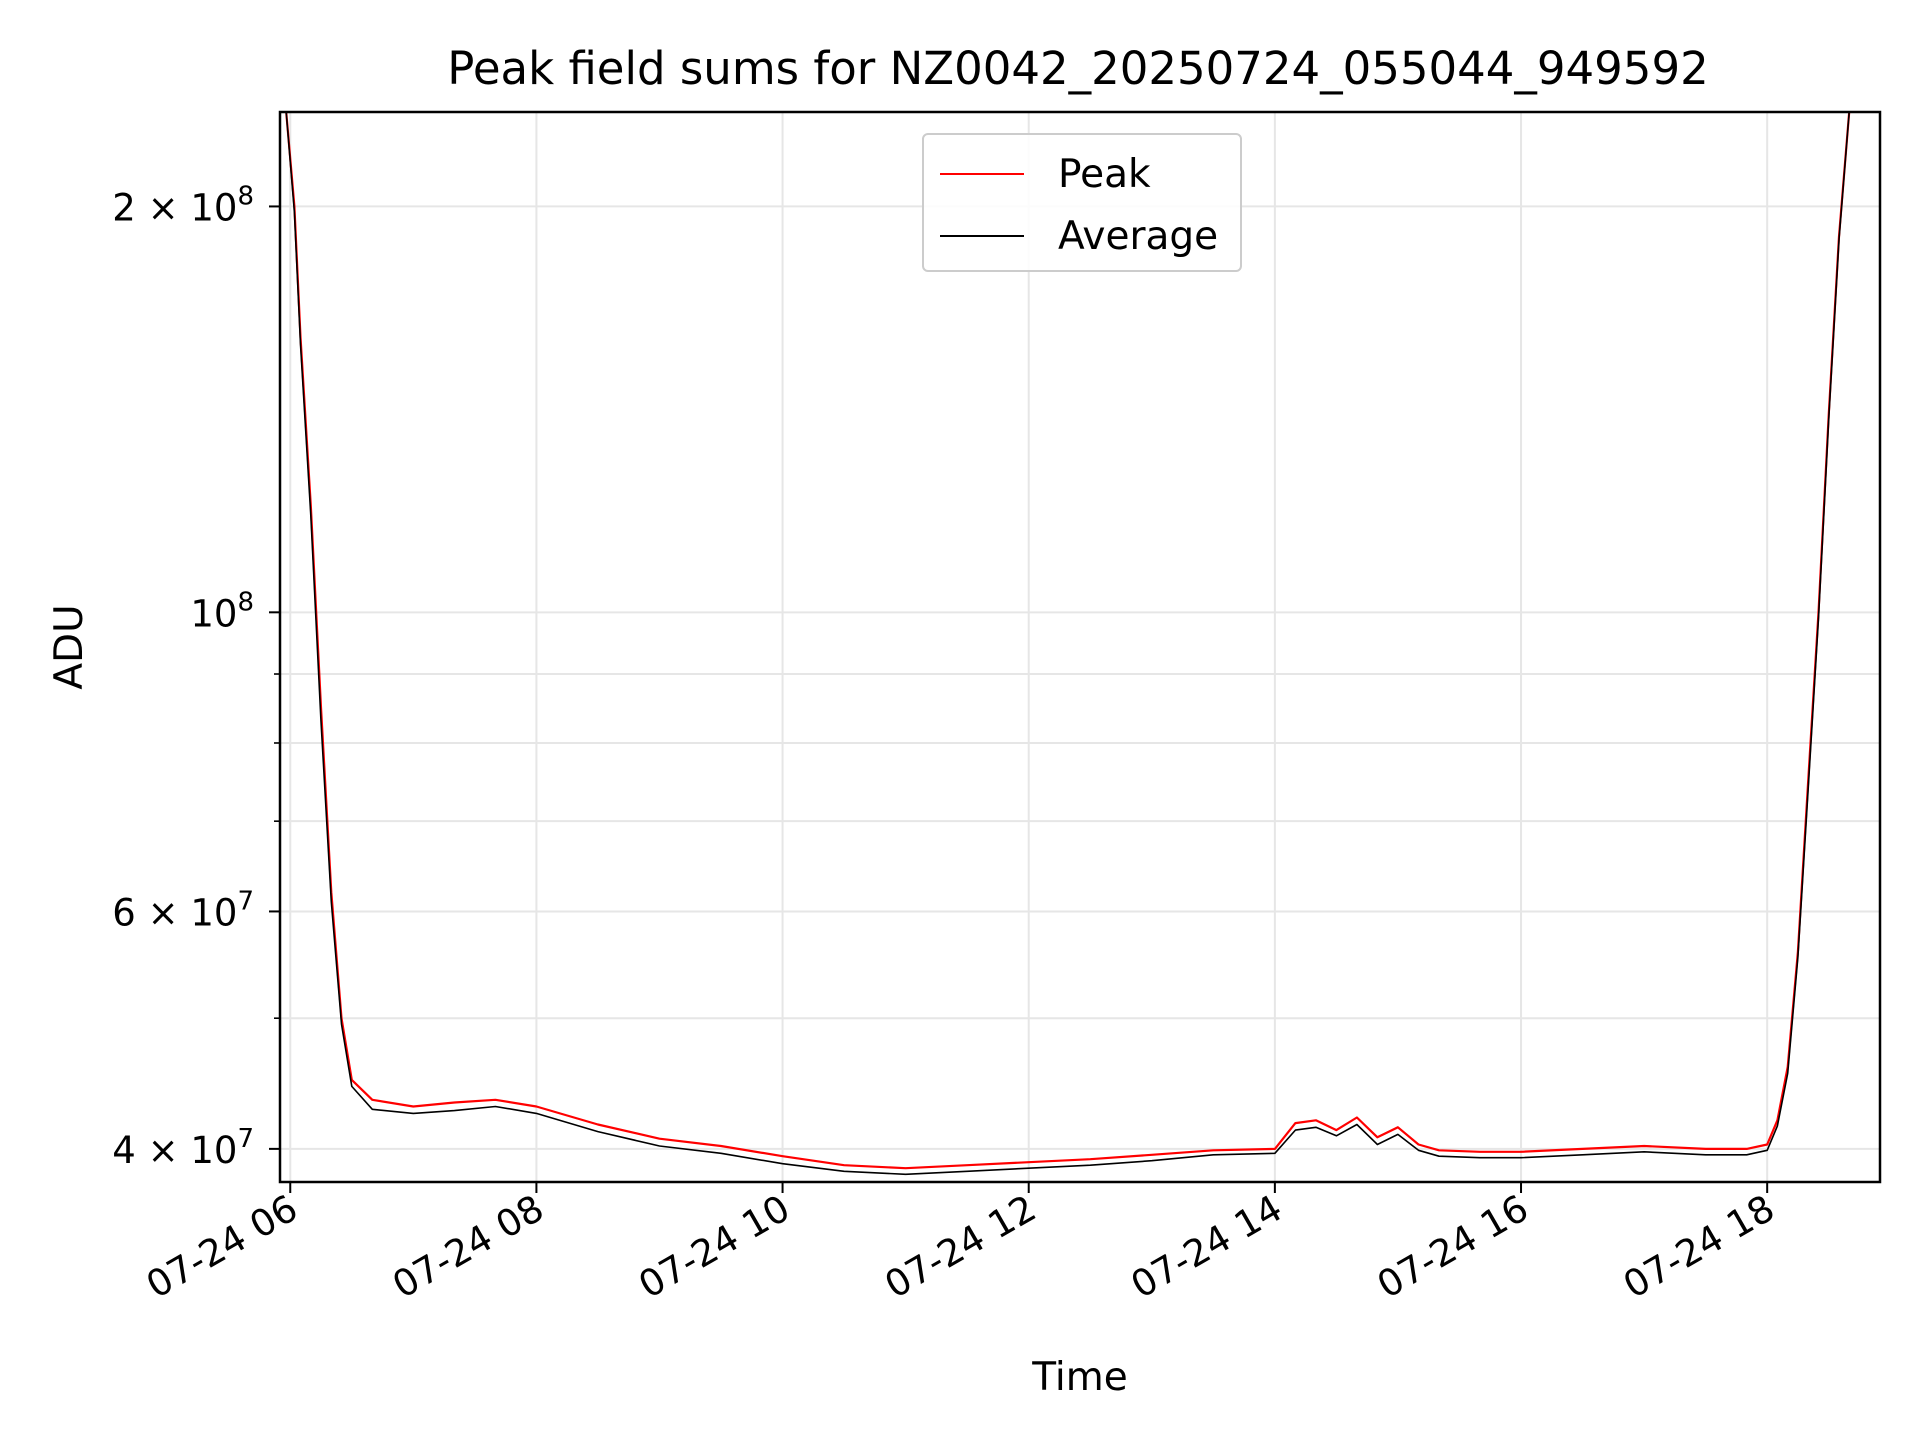  I want to click on y-tick-mantissa: 6 × 10, so click(174, 912).